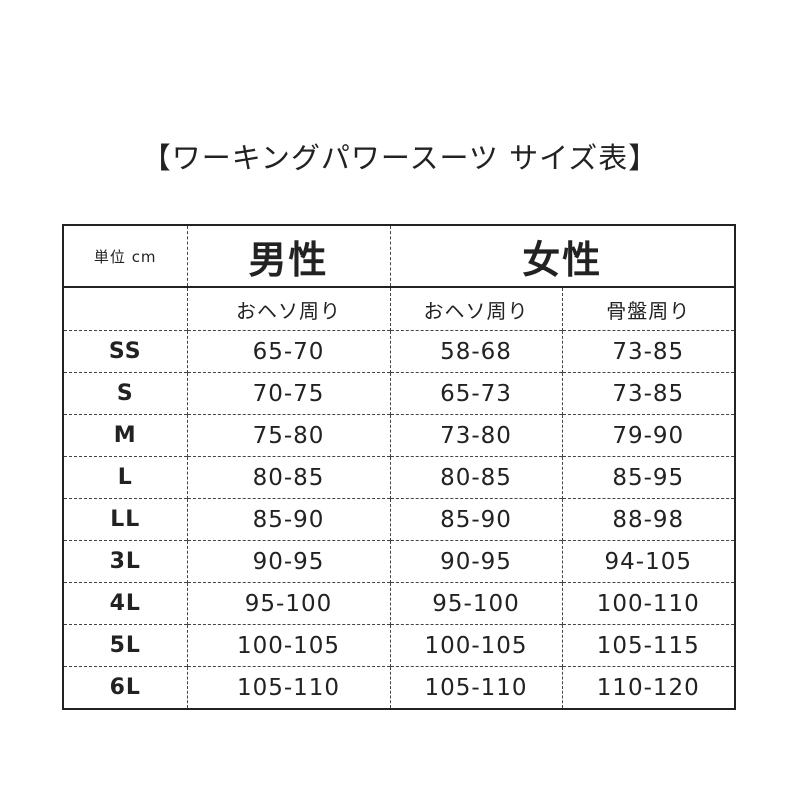 The width and height of the screenshot is (800, 800). What do you see at coordinates (124, 308) in the screenshot?
I see `subheader-cell` at bounding box center [124, 308].